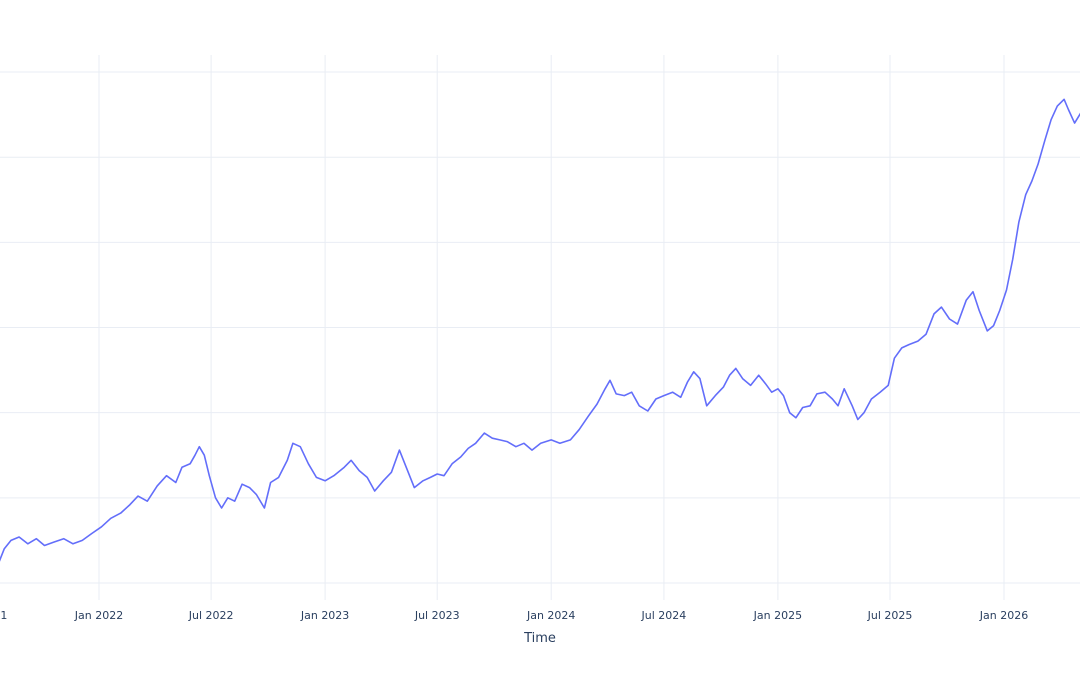 This screenshot has width=1080, height=679. Describe the element at coordinates (3, 615) in the screenshot. I see `x-tick-label: Jul 2021` at that location.